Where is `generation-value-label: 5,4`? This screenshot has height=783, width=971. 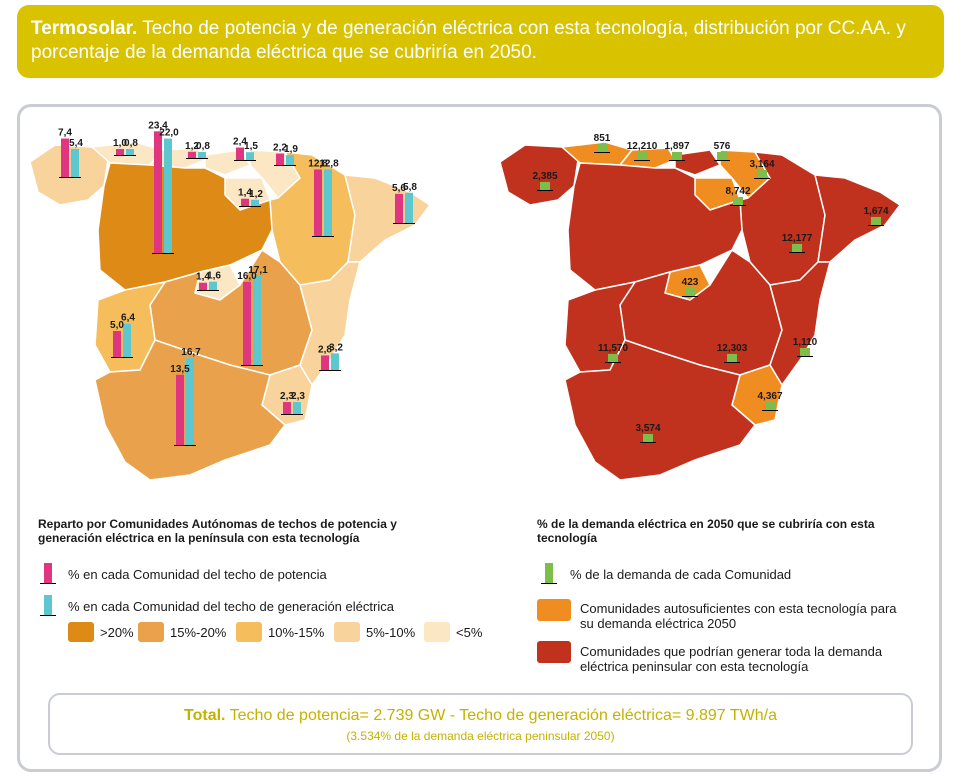
generation-value-label: 5,4 is located at coordinates (76, 143).